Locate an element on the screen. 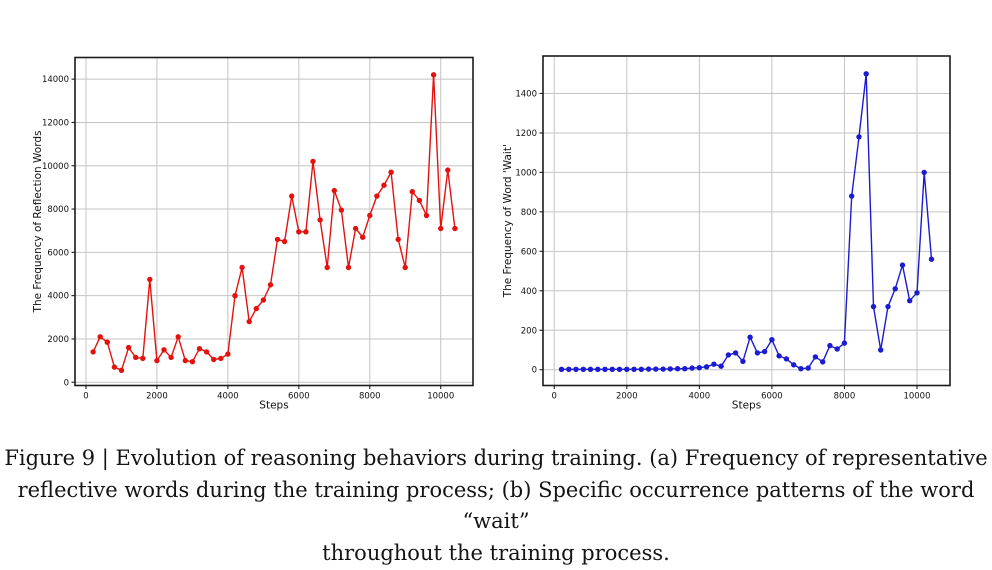 The width and height of the screenshot is (992, 570). svg-text: 400 is located at coordinates (529, 292).